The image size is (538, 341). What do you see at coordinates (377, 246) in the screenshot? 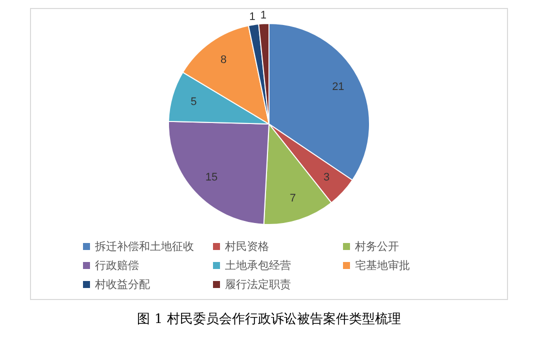
I see `legend-label: 村务公开` at bounding box center [377, 246].